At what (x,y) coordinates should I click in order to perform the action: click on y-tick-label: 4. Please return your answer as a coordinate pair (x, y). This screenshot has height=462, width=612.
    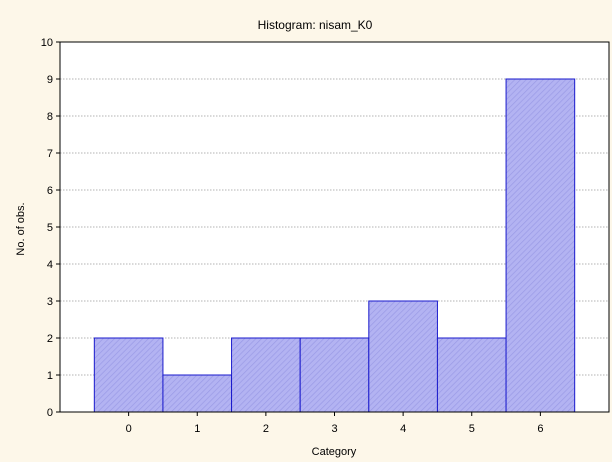
    Looking at the image, I should click on (50, 265).